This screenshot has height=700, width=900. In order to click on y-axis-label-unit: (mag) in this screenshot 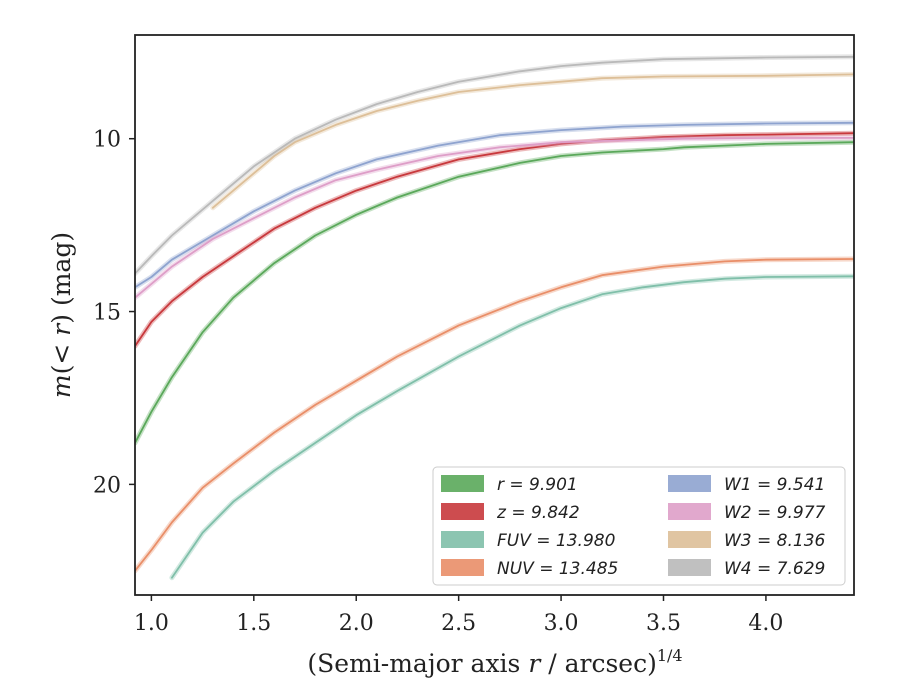, I will do `click(61, 273)`.